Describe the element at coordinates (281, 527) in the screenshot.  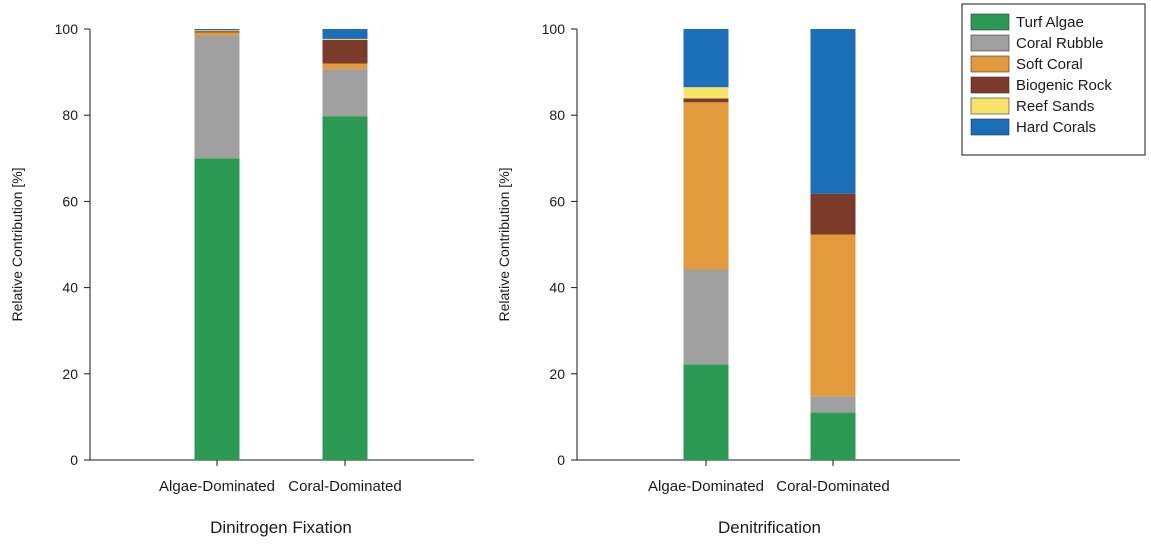
I see `chart-title: Dinitrogen Fixation` at that location.